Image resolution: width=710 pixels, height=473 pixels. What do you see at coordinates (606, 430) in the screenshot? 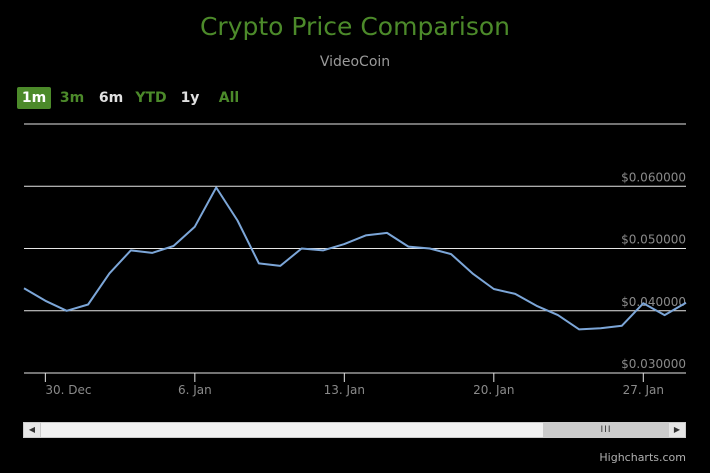
I see `scrollbar-thumb: III` at bounding box center [606, 430].